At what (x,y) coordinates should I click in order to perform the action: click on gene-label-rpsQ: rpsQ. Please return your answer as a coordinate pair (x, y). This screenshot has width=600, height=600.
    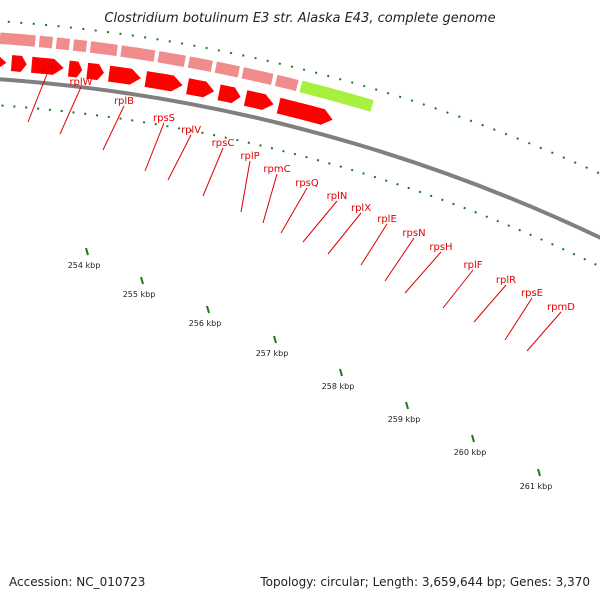
    Looking at the image, I should click on (307, 183).